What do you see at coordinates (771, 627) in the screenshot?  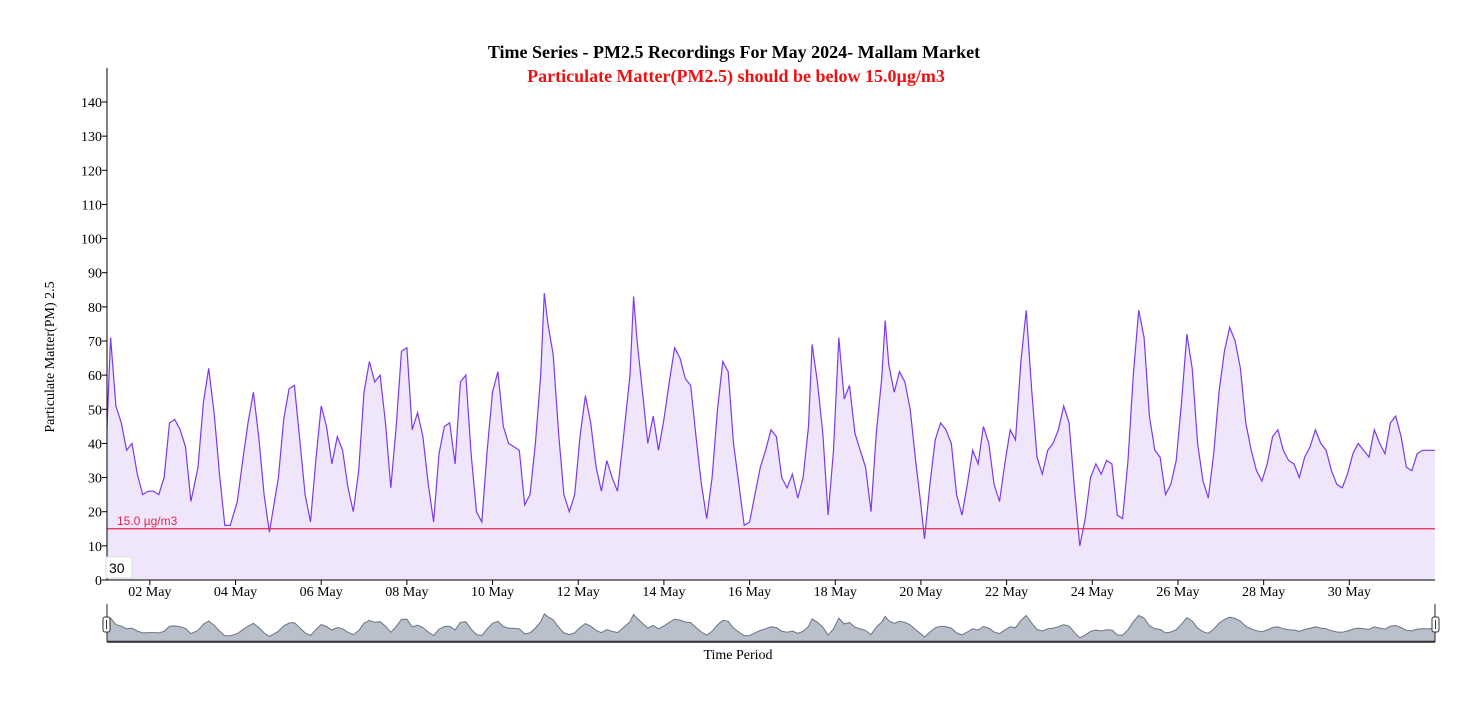 I see `navigator-mini-area` at bounding box center [771, 627].